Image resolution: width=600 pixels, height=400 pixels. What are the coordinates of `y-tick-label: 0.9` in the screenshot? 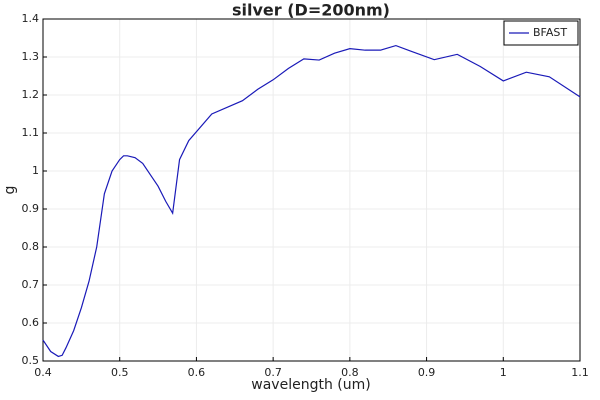 It's located at (31, 208).